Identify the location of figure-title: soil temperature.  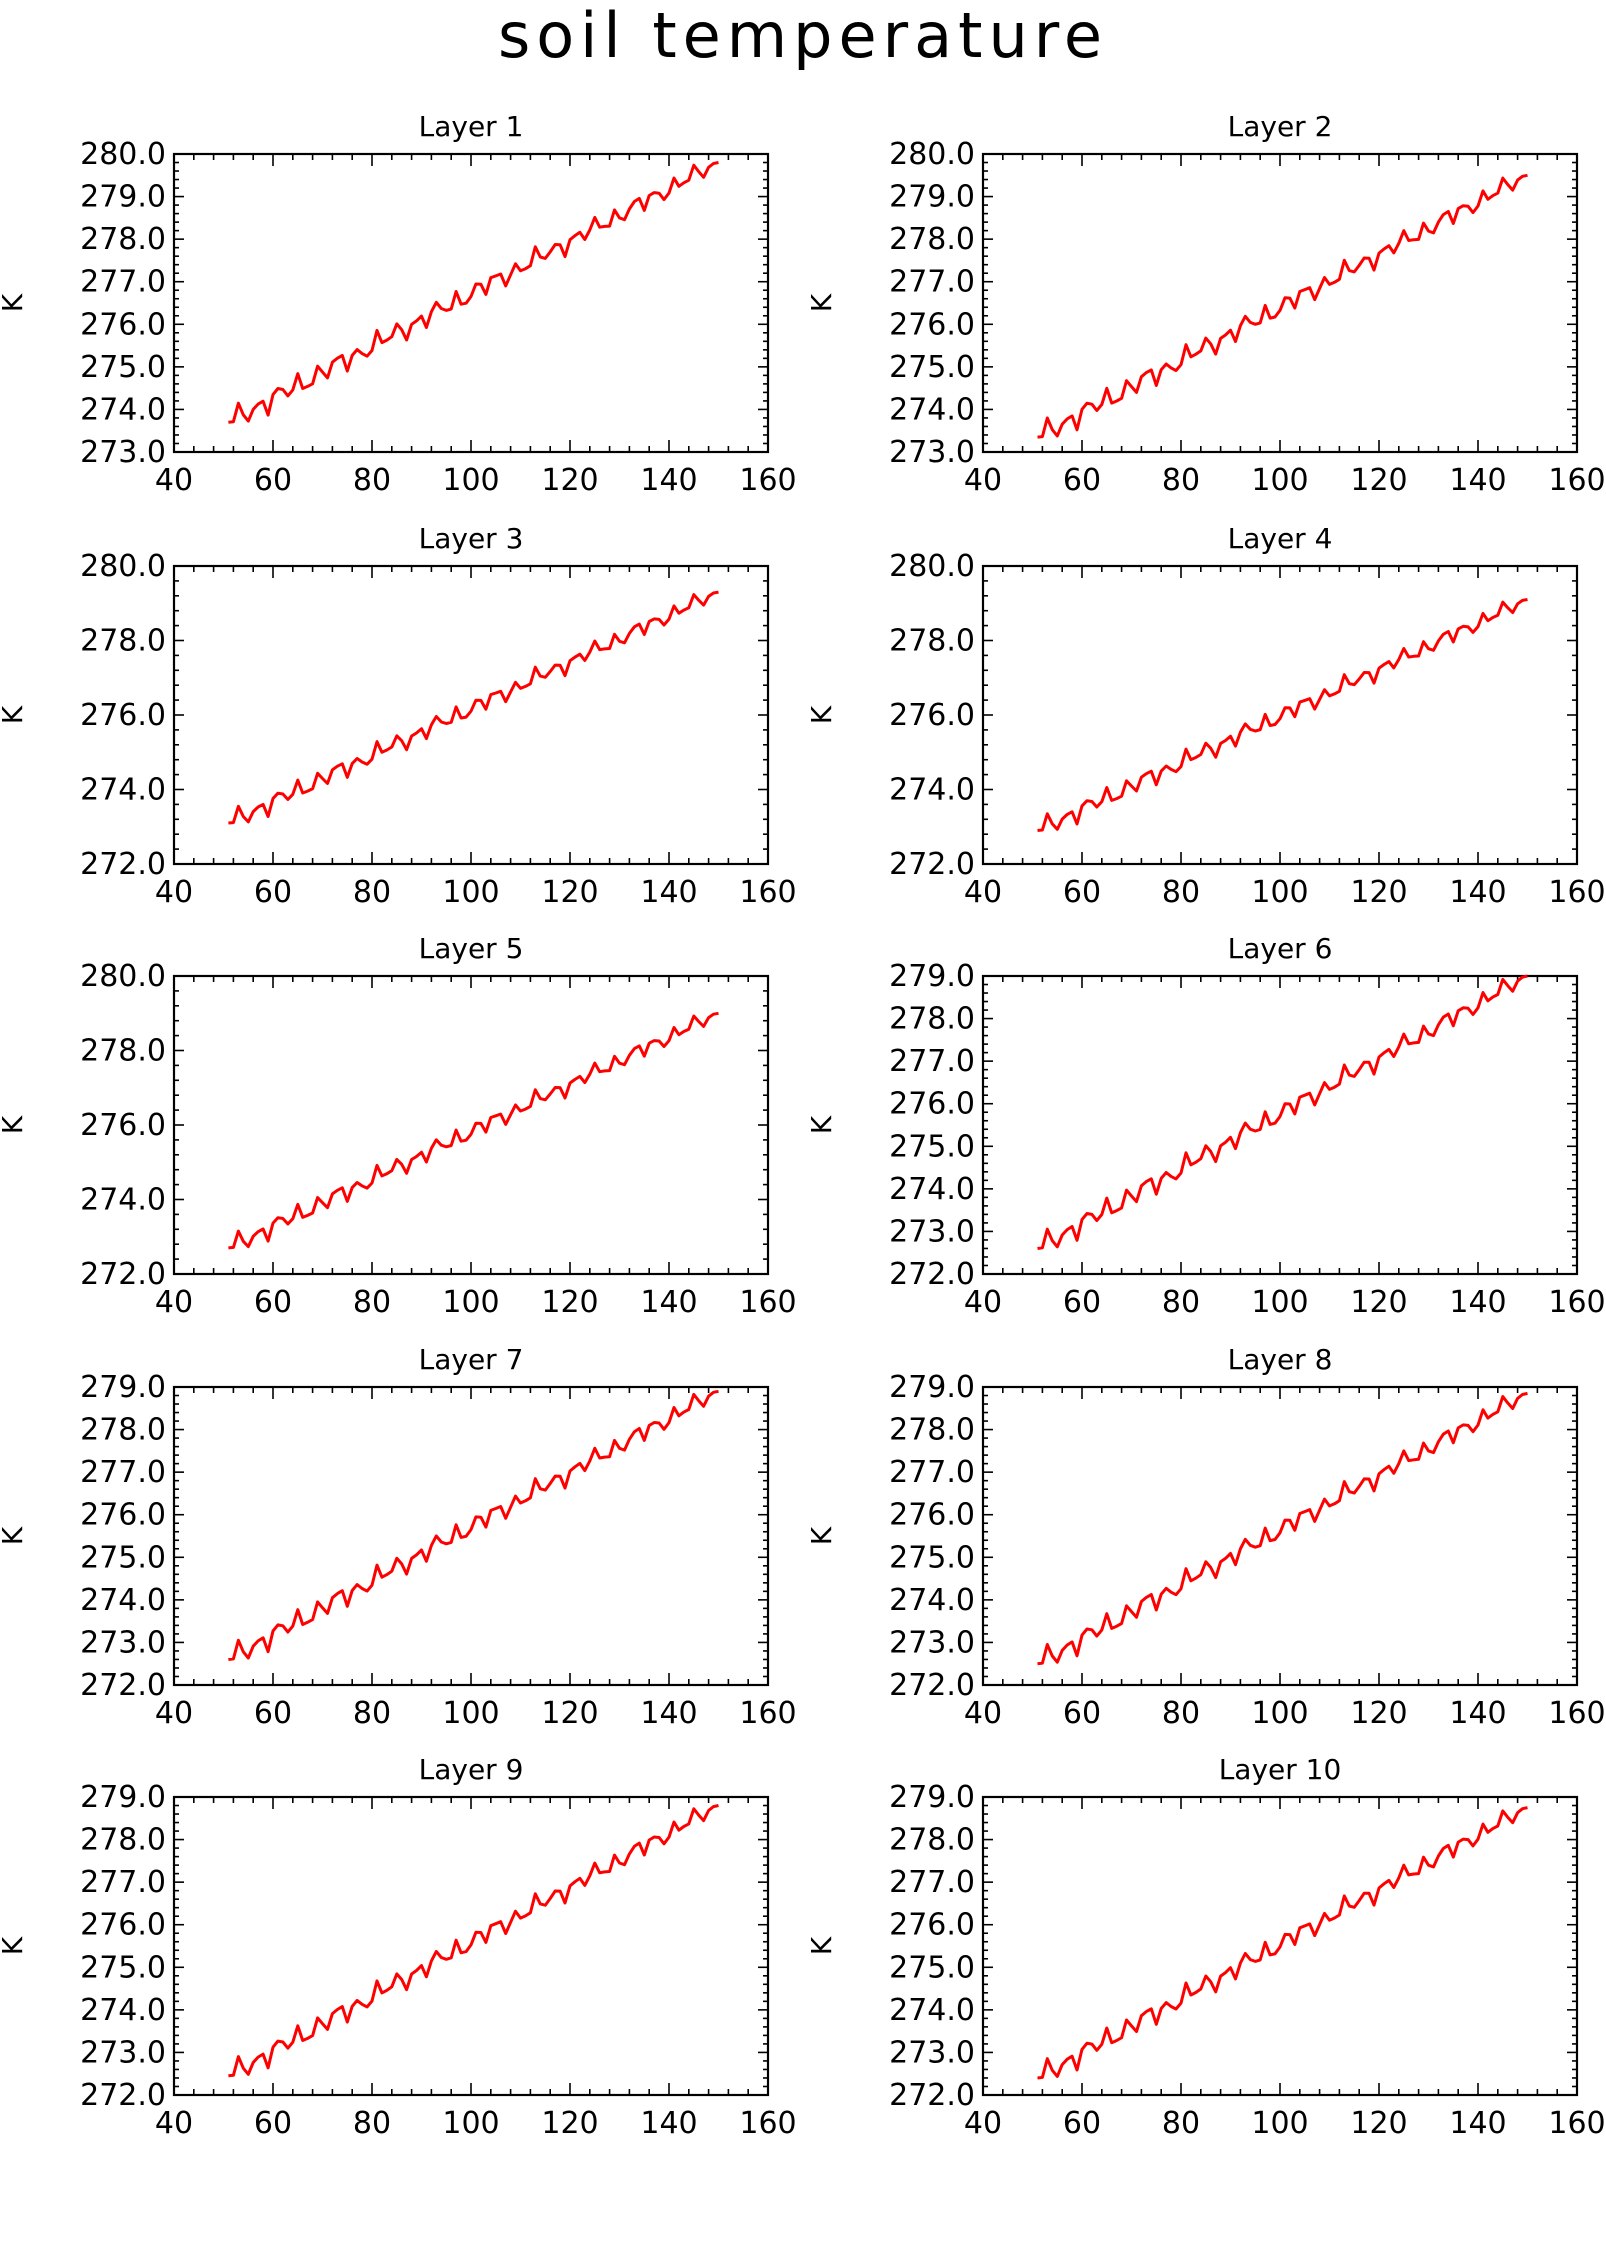
(803, 36).